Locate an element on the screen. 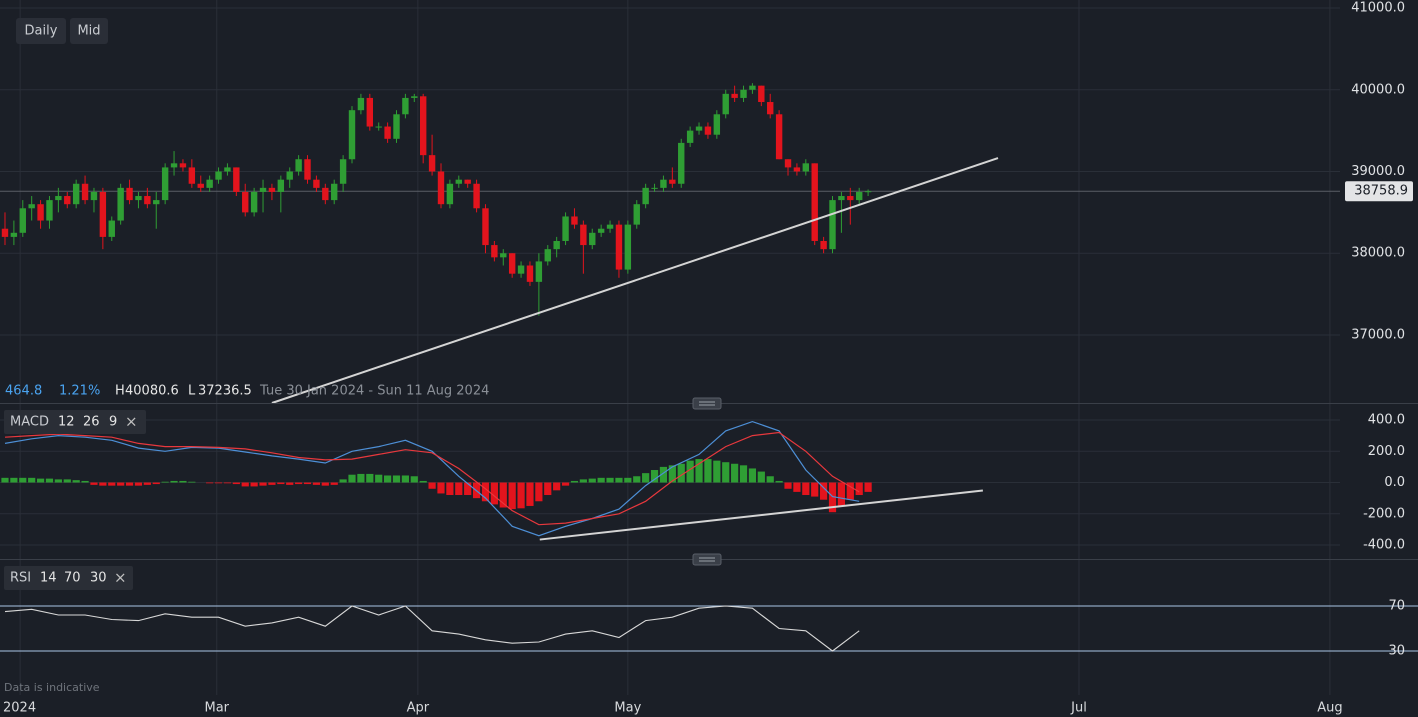  indicator-line is located at coordinates (432, 478).